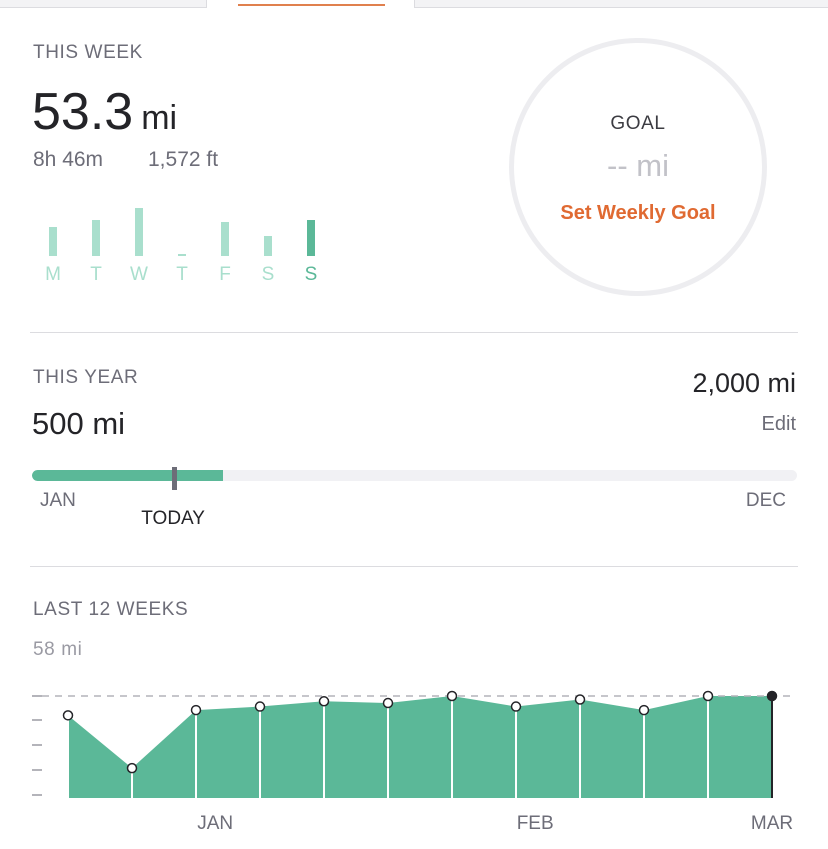 The width and height of the screenshot is (828, 849). What do you see at coordinates (311, 3) in the screenshot?
I see `tab-active-indicator` at bounding box center [311, 3].